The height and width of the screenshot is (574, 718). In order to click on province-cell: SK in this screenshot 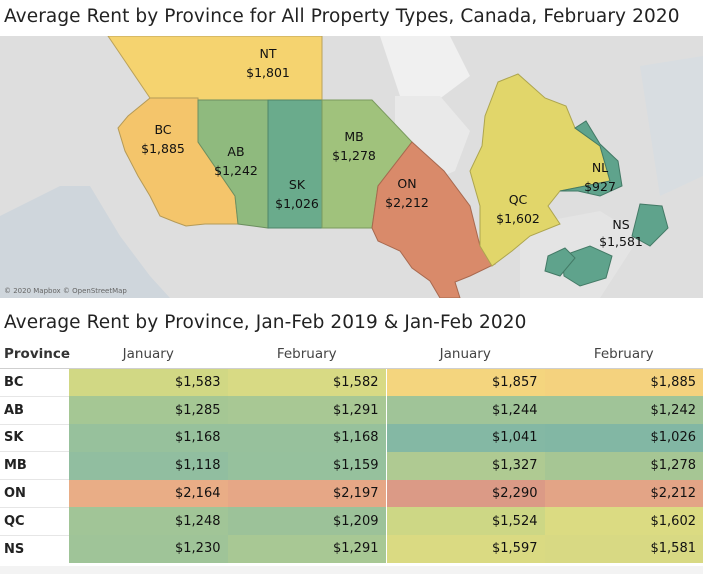, I will do `click(34, 437)`.